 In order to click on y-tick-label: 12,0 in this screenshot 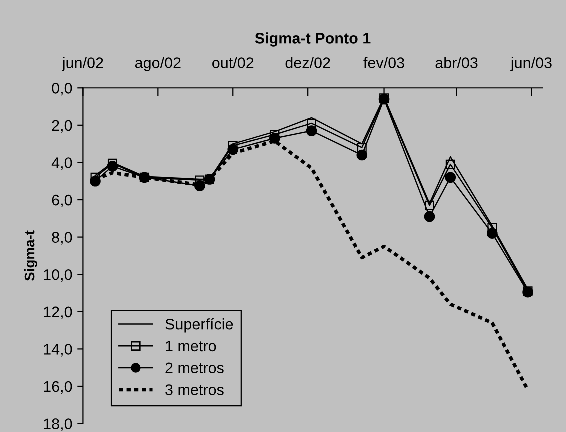, I will do `click(58, 313)`.